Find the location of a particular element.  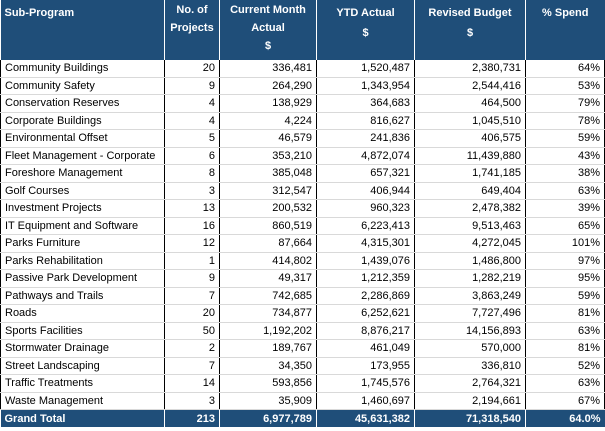

cell-revised-budget: 2,194,661 is located at coordinates (470, 401).